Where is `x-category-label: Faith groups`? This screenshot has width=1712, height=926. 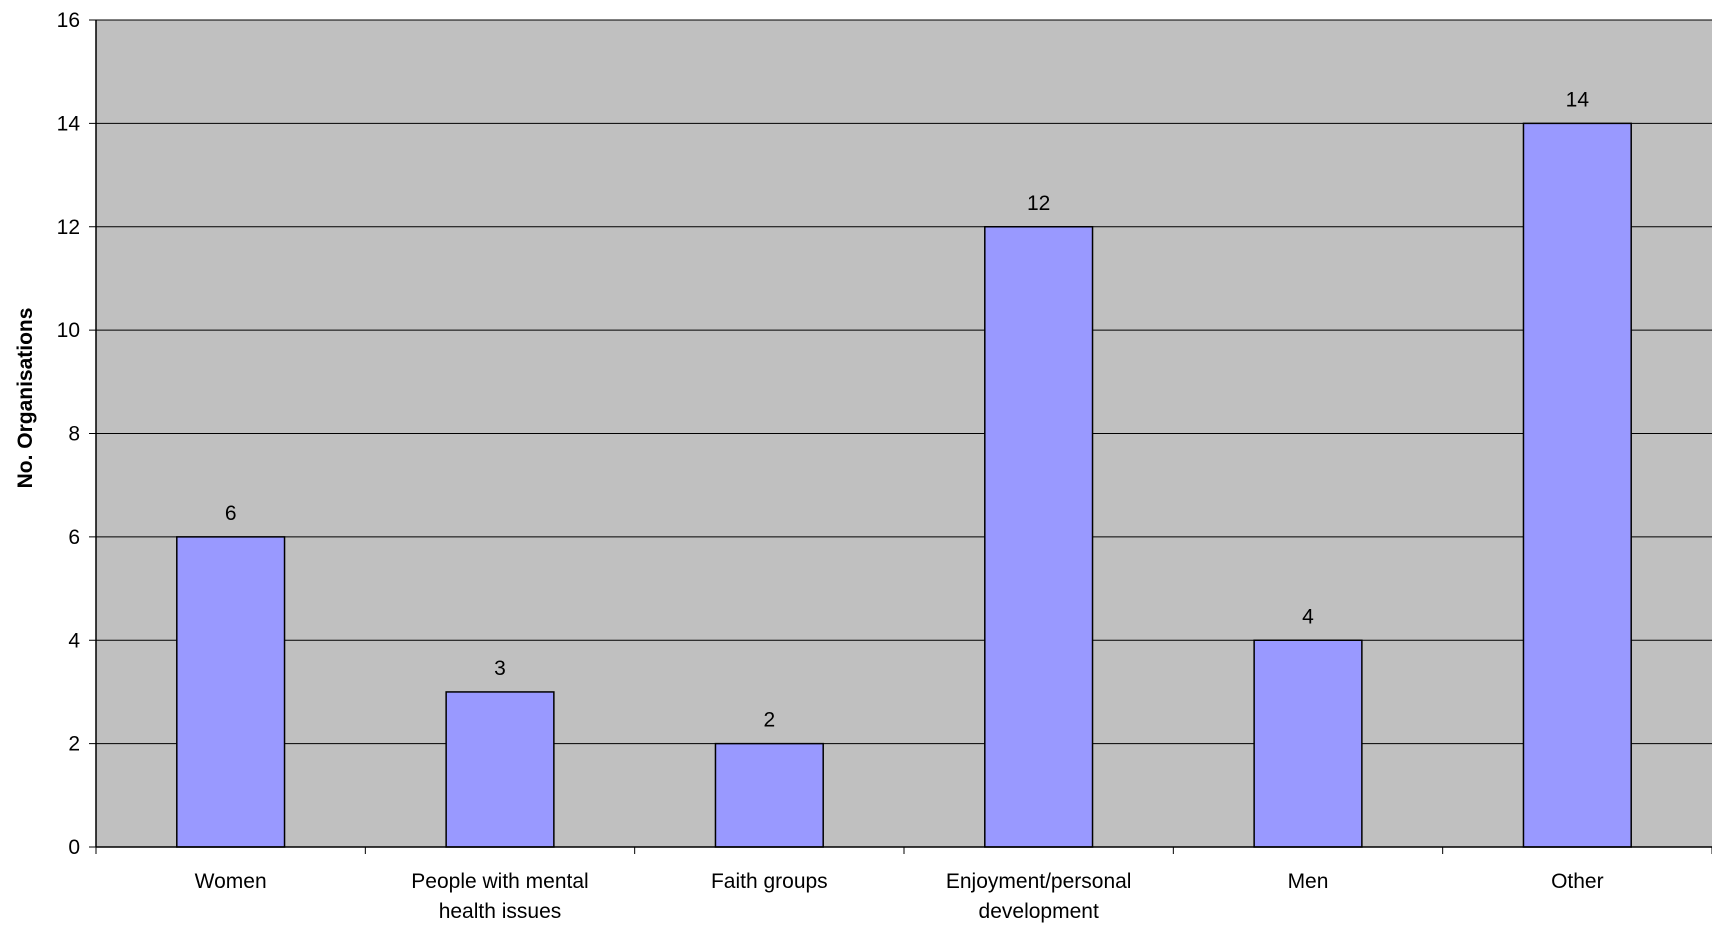
x-category-label: Faith groups is located at coordinates (769, 881).